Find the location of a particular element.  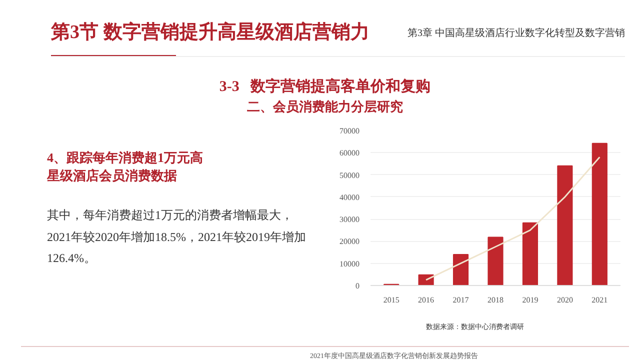

x-tick-label: 2017 is located at coordinates (460, 300).